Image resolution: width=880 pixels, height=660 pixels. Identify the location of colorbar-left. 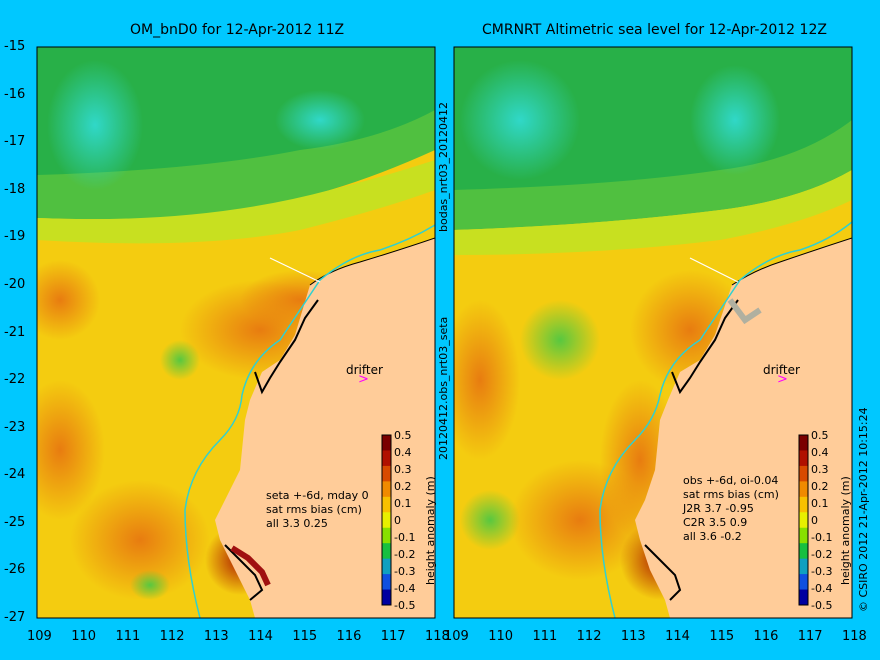
(386, 520).